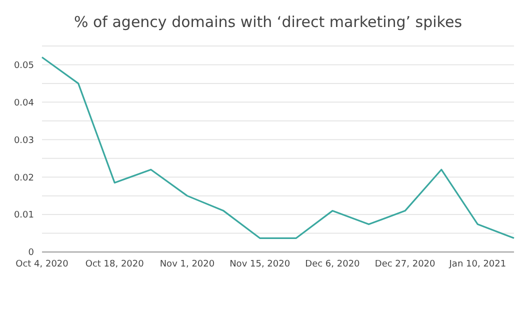  Describe the element at coordinates (268, 22) in the screenshot. I see `chart-title: % of agency domains with ‘direct marketing’ spikes` at that location.